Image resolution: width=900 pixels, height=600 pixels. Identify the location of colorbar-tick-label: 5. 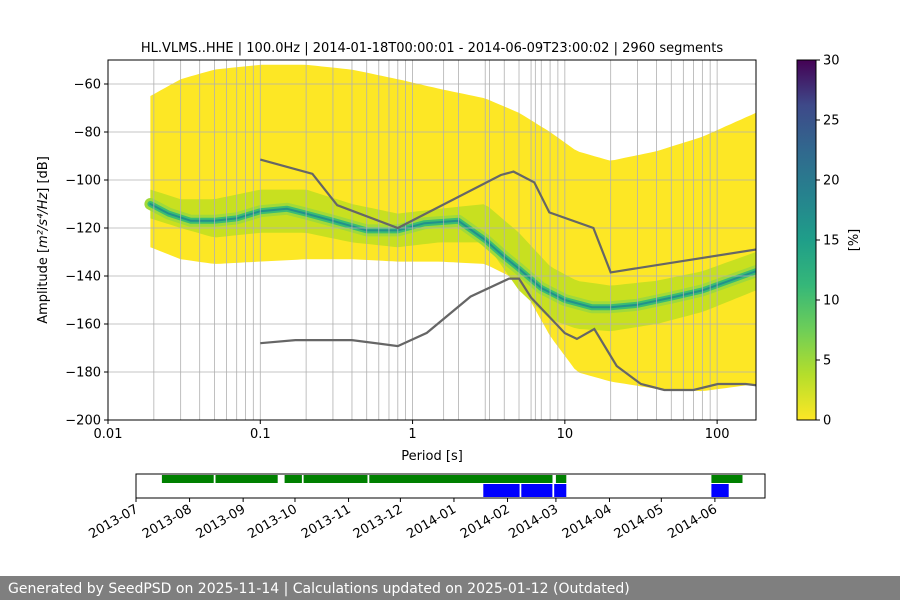
(827, 361).